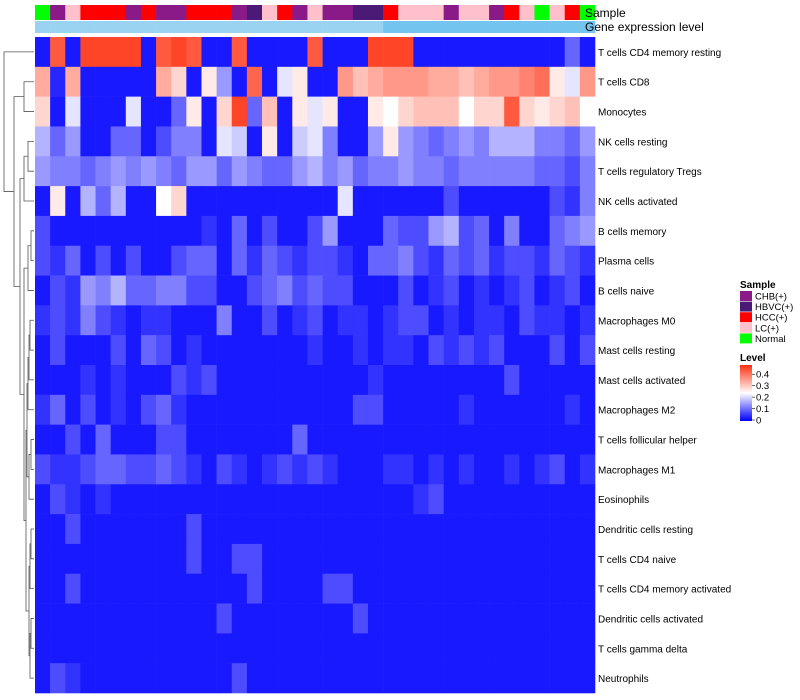  Describe the element at coordinates (626, 291) in the screenshot. I see `row-label: B cells naive` at that location.